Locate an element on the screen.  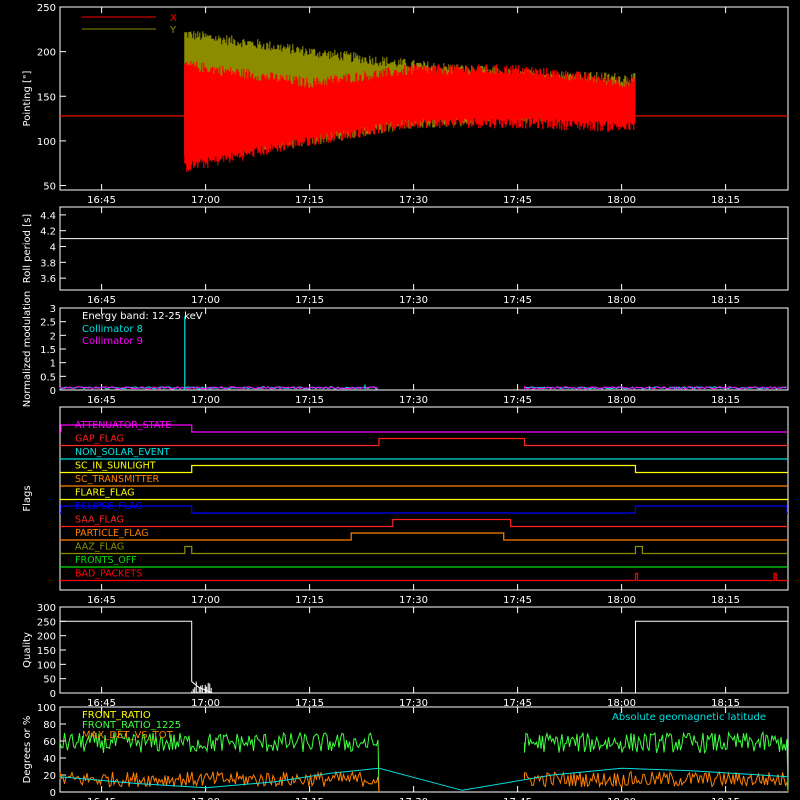
flag-label: NON_SOLAR_EVENT is located at coordinates (122, 452).